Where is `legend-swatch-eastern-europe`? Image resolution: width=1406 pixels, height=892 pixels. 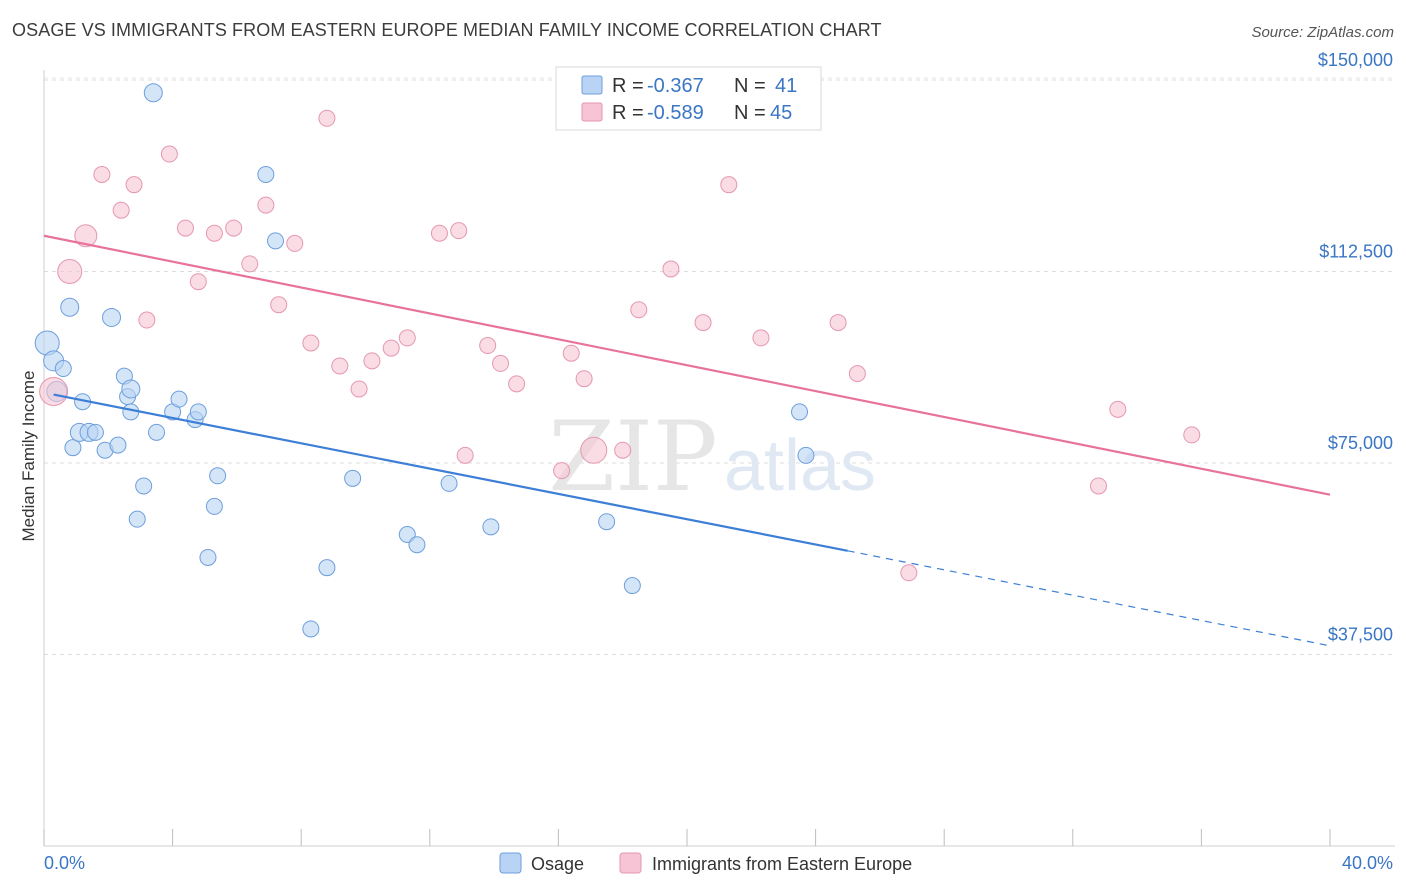
legend-swatch-eastern-europe is located at coordinates (592, 112).